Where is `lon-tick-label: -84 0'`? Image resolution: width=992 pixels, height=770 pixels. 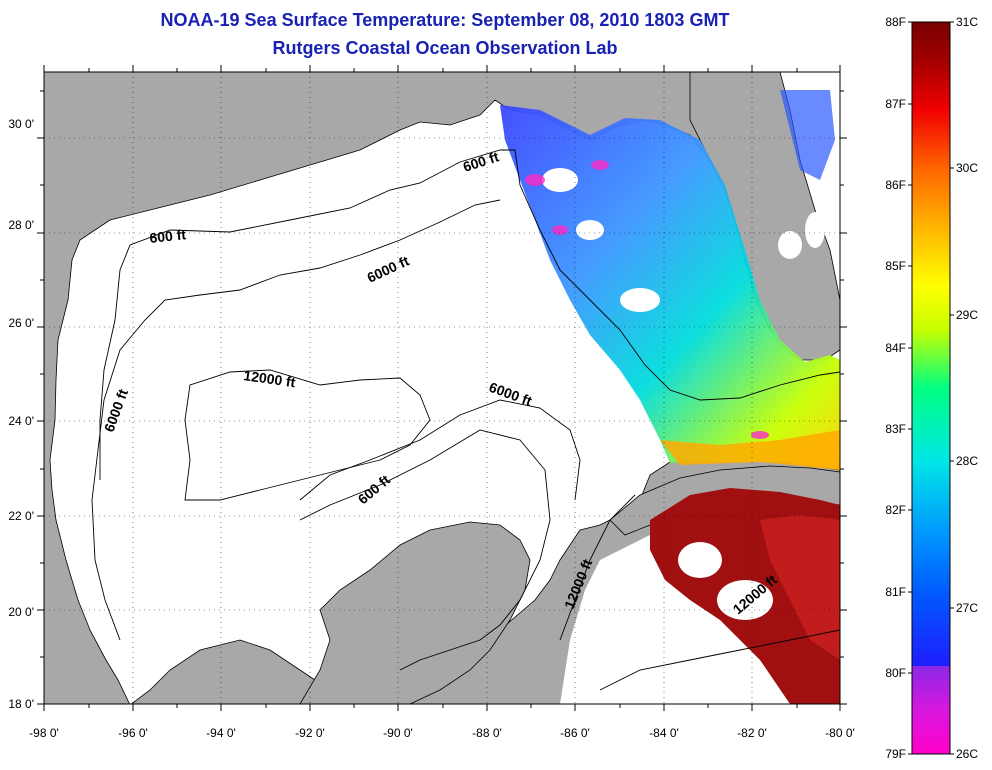 lon-tick-label: -84 0' is located at coordinates (664, 733).